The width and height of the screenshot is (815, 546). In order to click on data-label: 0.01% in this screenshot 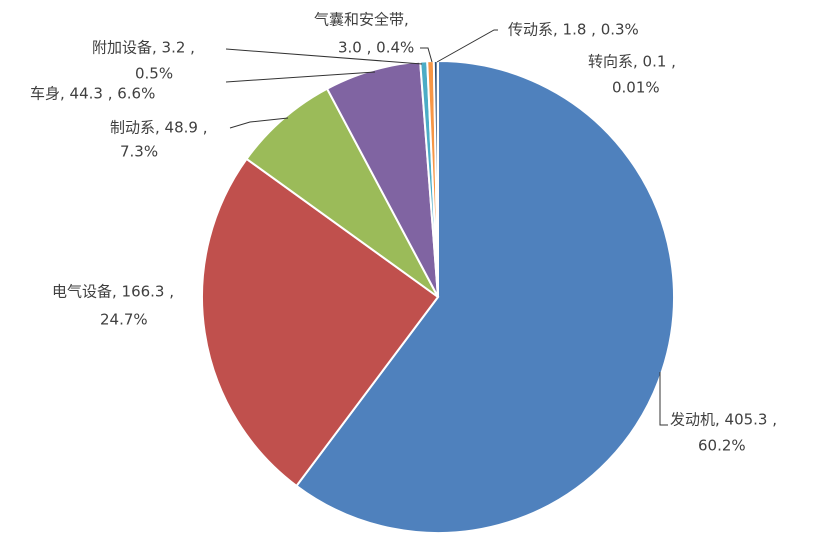, I will do `click(636, 88)`.